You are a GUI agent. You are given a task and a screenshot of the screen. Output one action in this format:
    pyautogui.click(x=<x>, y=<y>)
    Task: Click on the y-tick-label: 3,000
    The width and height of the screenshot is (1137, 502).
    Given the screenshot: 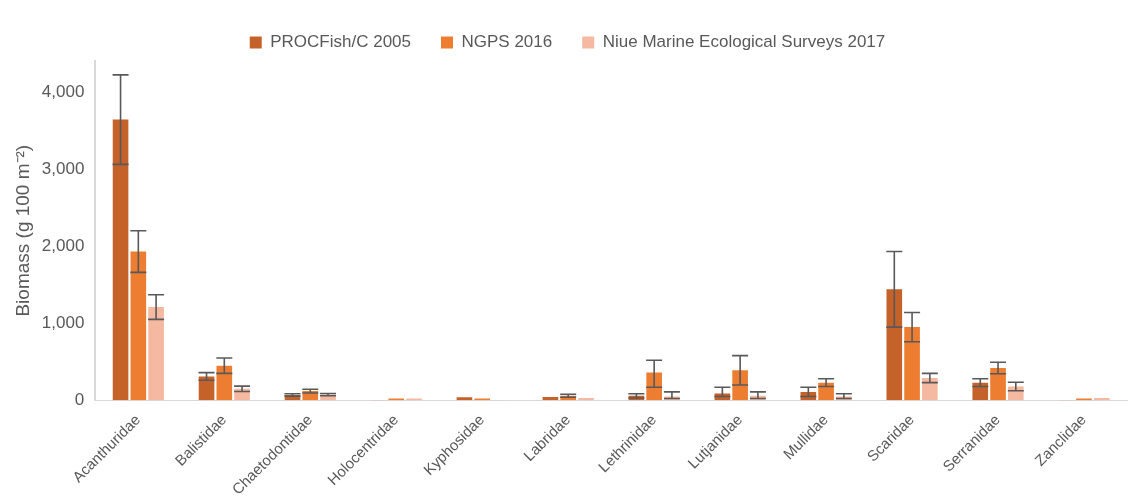 What is the action you would take?
    pyautogui.click(x=63, y=168)
    